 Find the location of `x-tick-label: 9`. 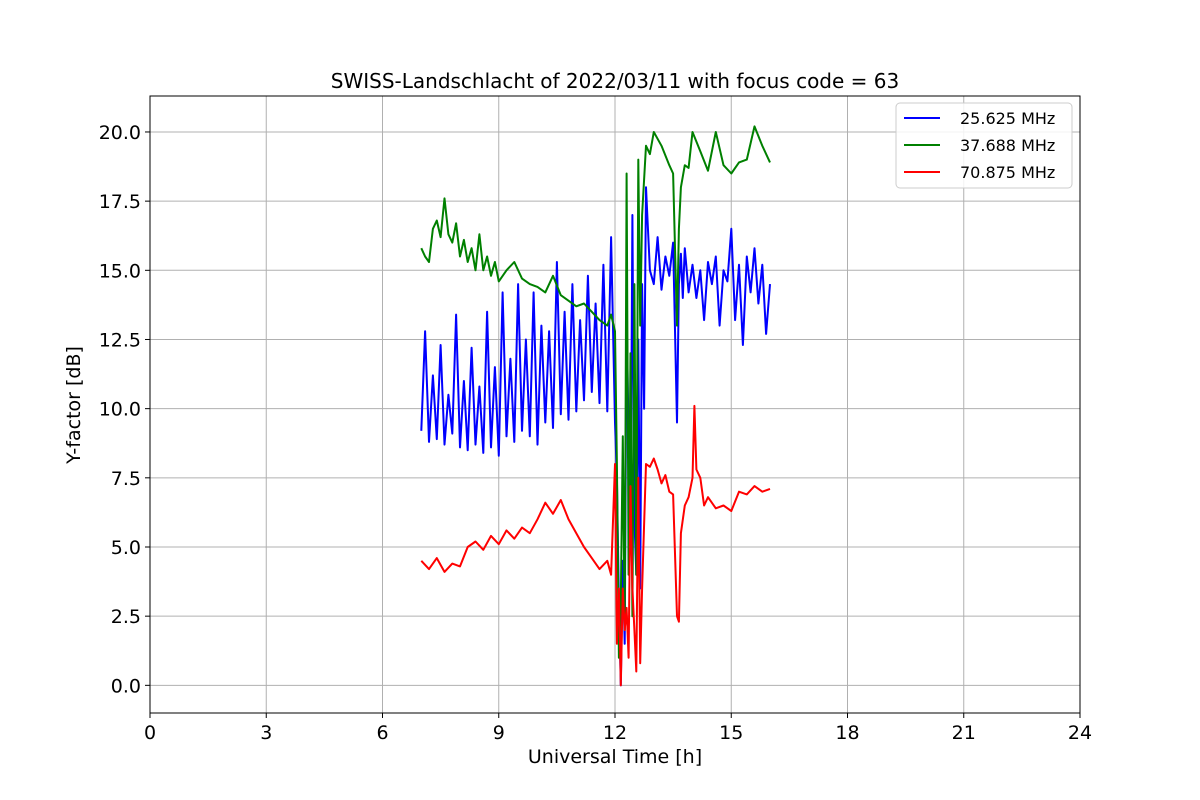

x-tick-label: 9 is located at coordinates (499, 733).